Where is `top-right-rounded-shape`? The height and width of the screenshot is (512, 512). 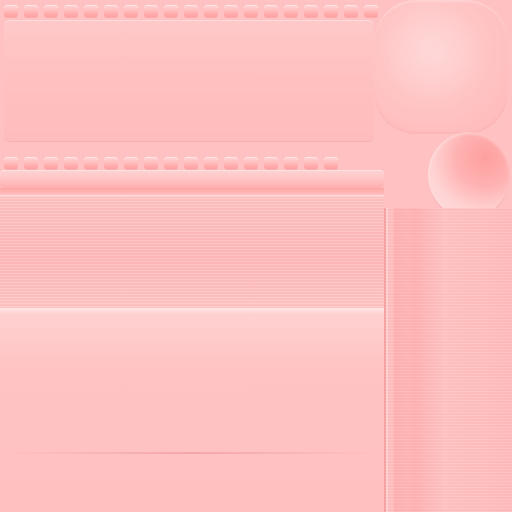 top-right-rounded-shape is located at coordinates (441, 67).